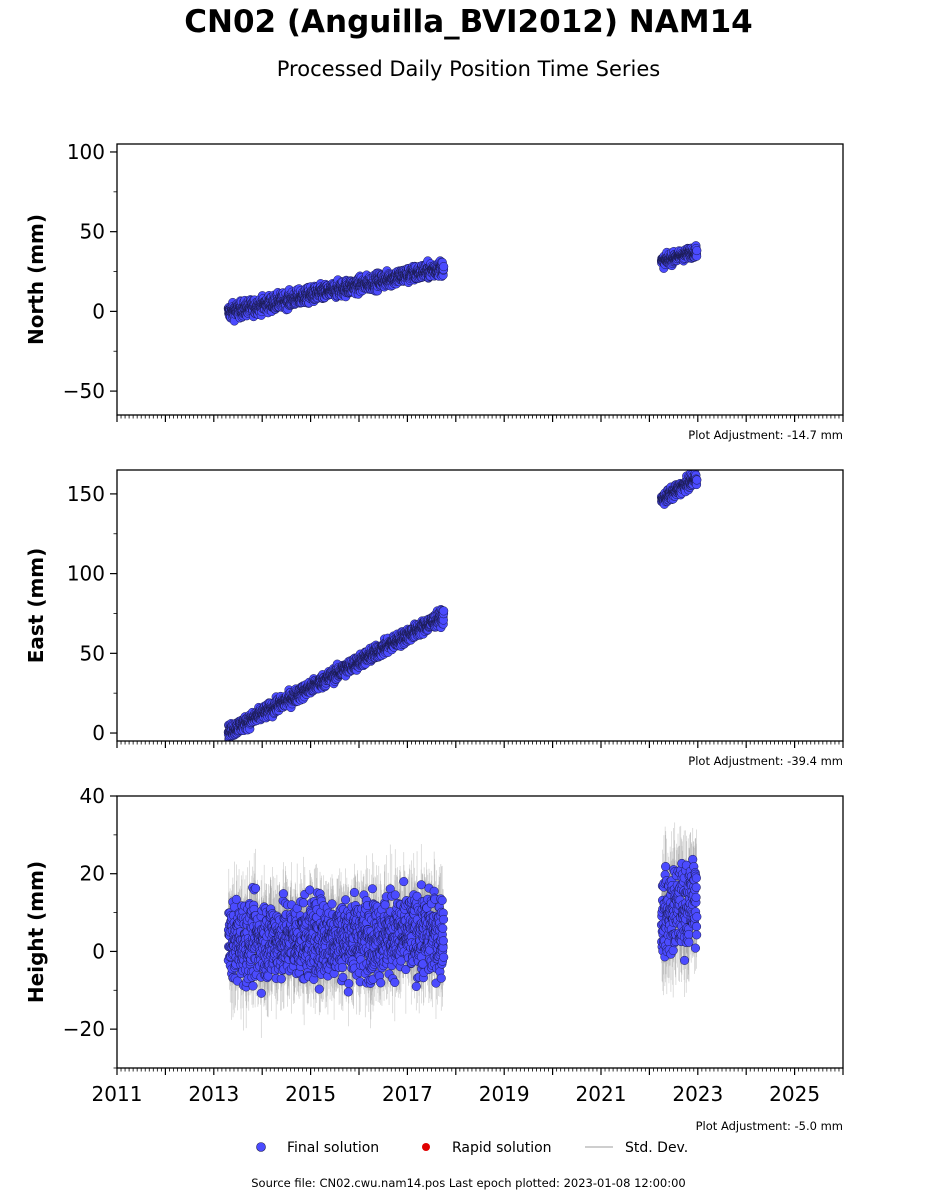 The height and width of the screenshot is (1200, 937). What do you see at coordinates (86, 574) in the screenshot?
I see `y-tick-label-1-2: 100` at bounding box center [86, 574].